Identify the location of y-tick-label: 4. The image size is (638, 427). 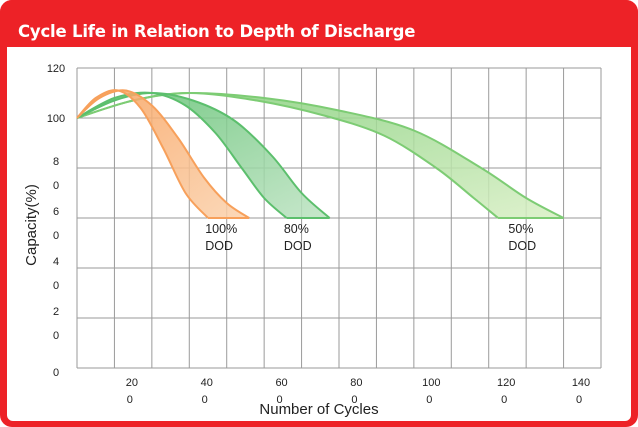
(56, 262).